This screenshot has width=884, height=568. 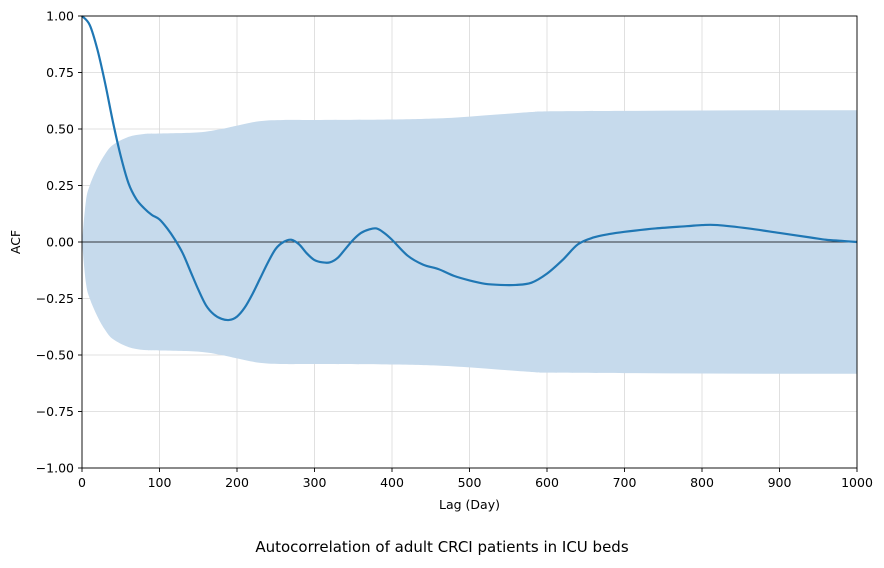 What do you see at coordinates (60, 129) in the screenshot?
I see `y-tick-label: 0.50` at bounding box center [60, 129].